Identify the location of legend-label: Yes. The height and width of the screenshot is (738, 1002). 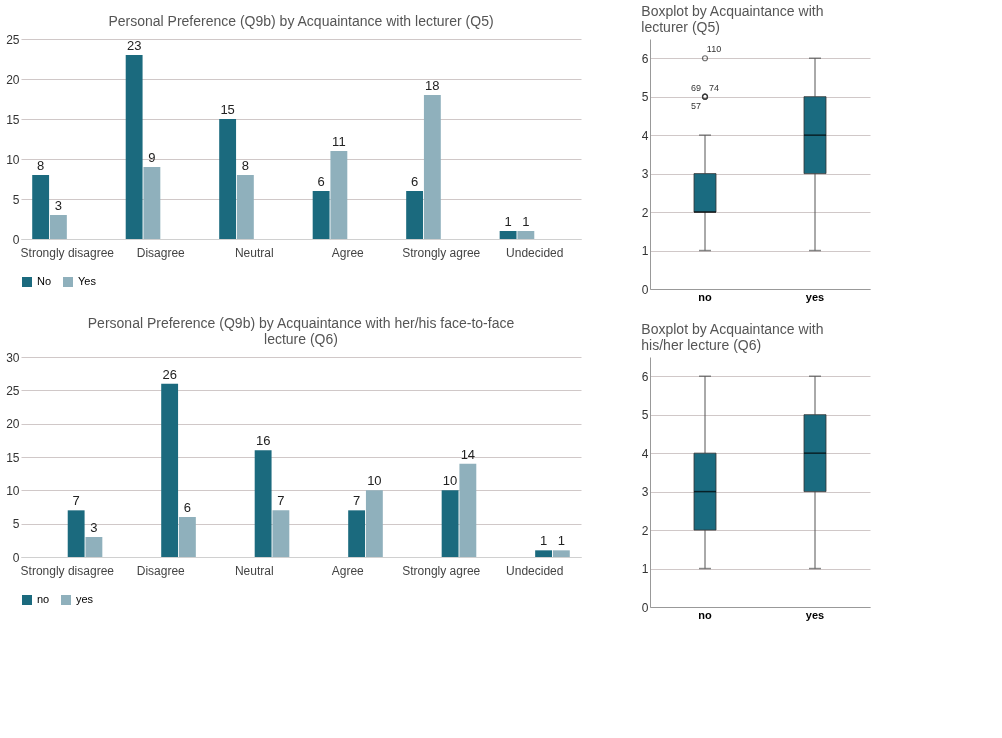
(87, 281).